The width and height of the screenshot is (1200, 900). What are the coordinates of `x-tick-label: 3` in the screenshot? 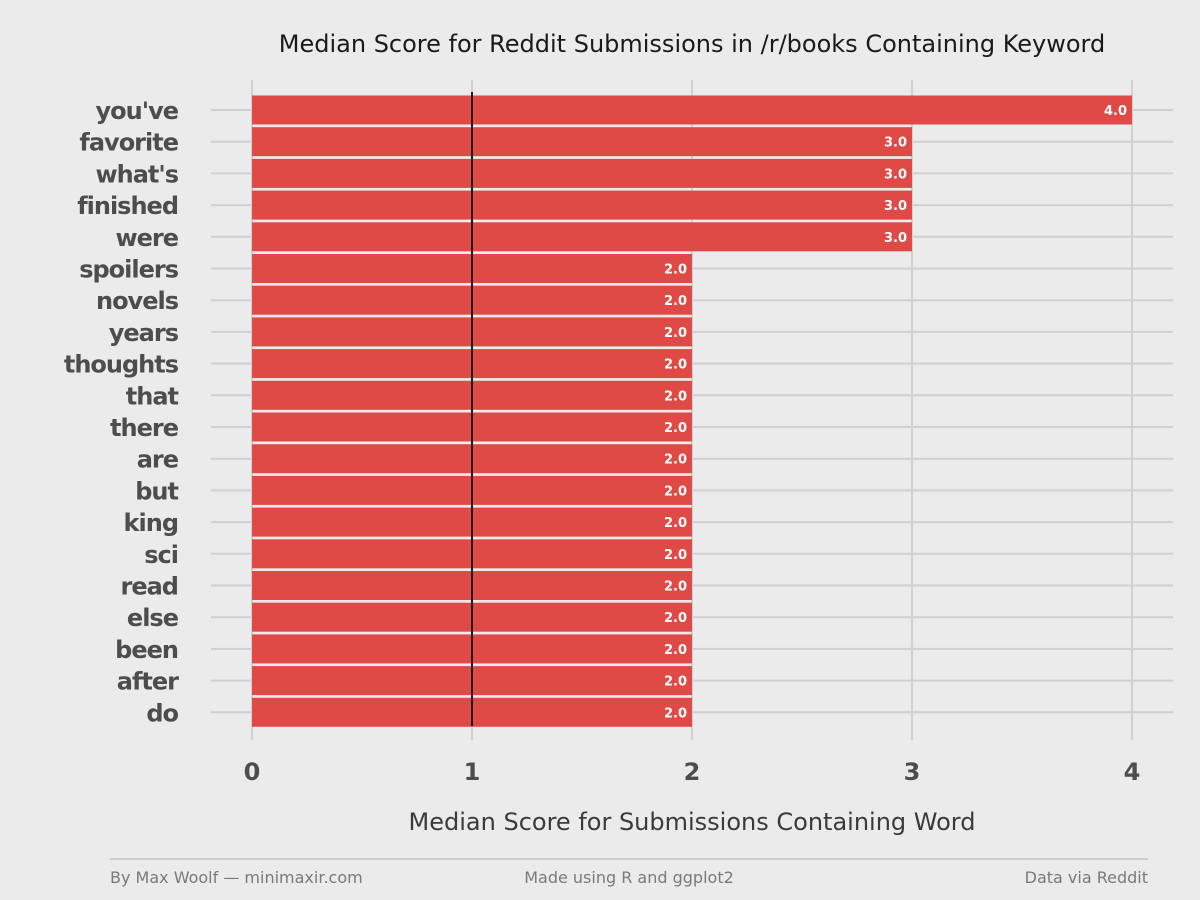 It's located at (912, 772).